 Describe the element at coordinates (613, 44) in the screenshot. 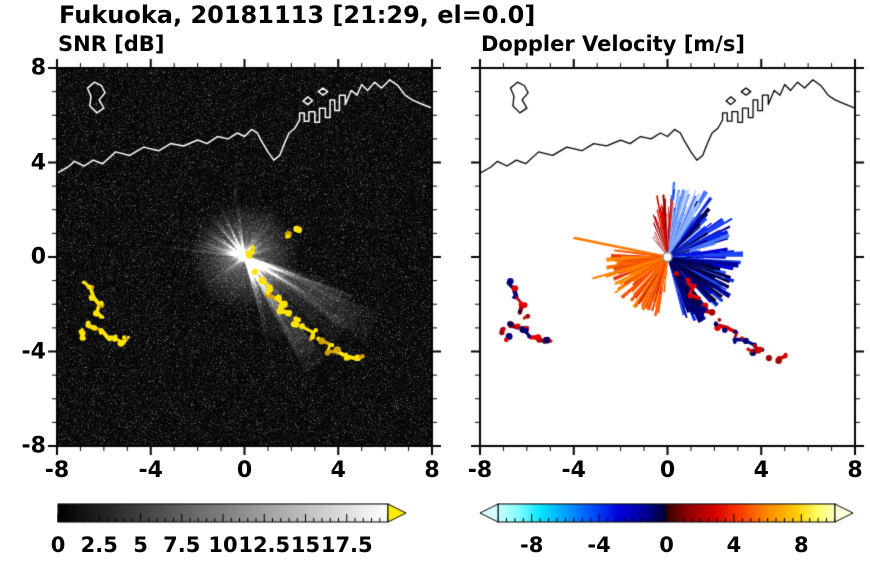

I see `doppler-panel-title: Doppler Velocity [m/s]` at that location.